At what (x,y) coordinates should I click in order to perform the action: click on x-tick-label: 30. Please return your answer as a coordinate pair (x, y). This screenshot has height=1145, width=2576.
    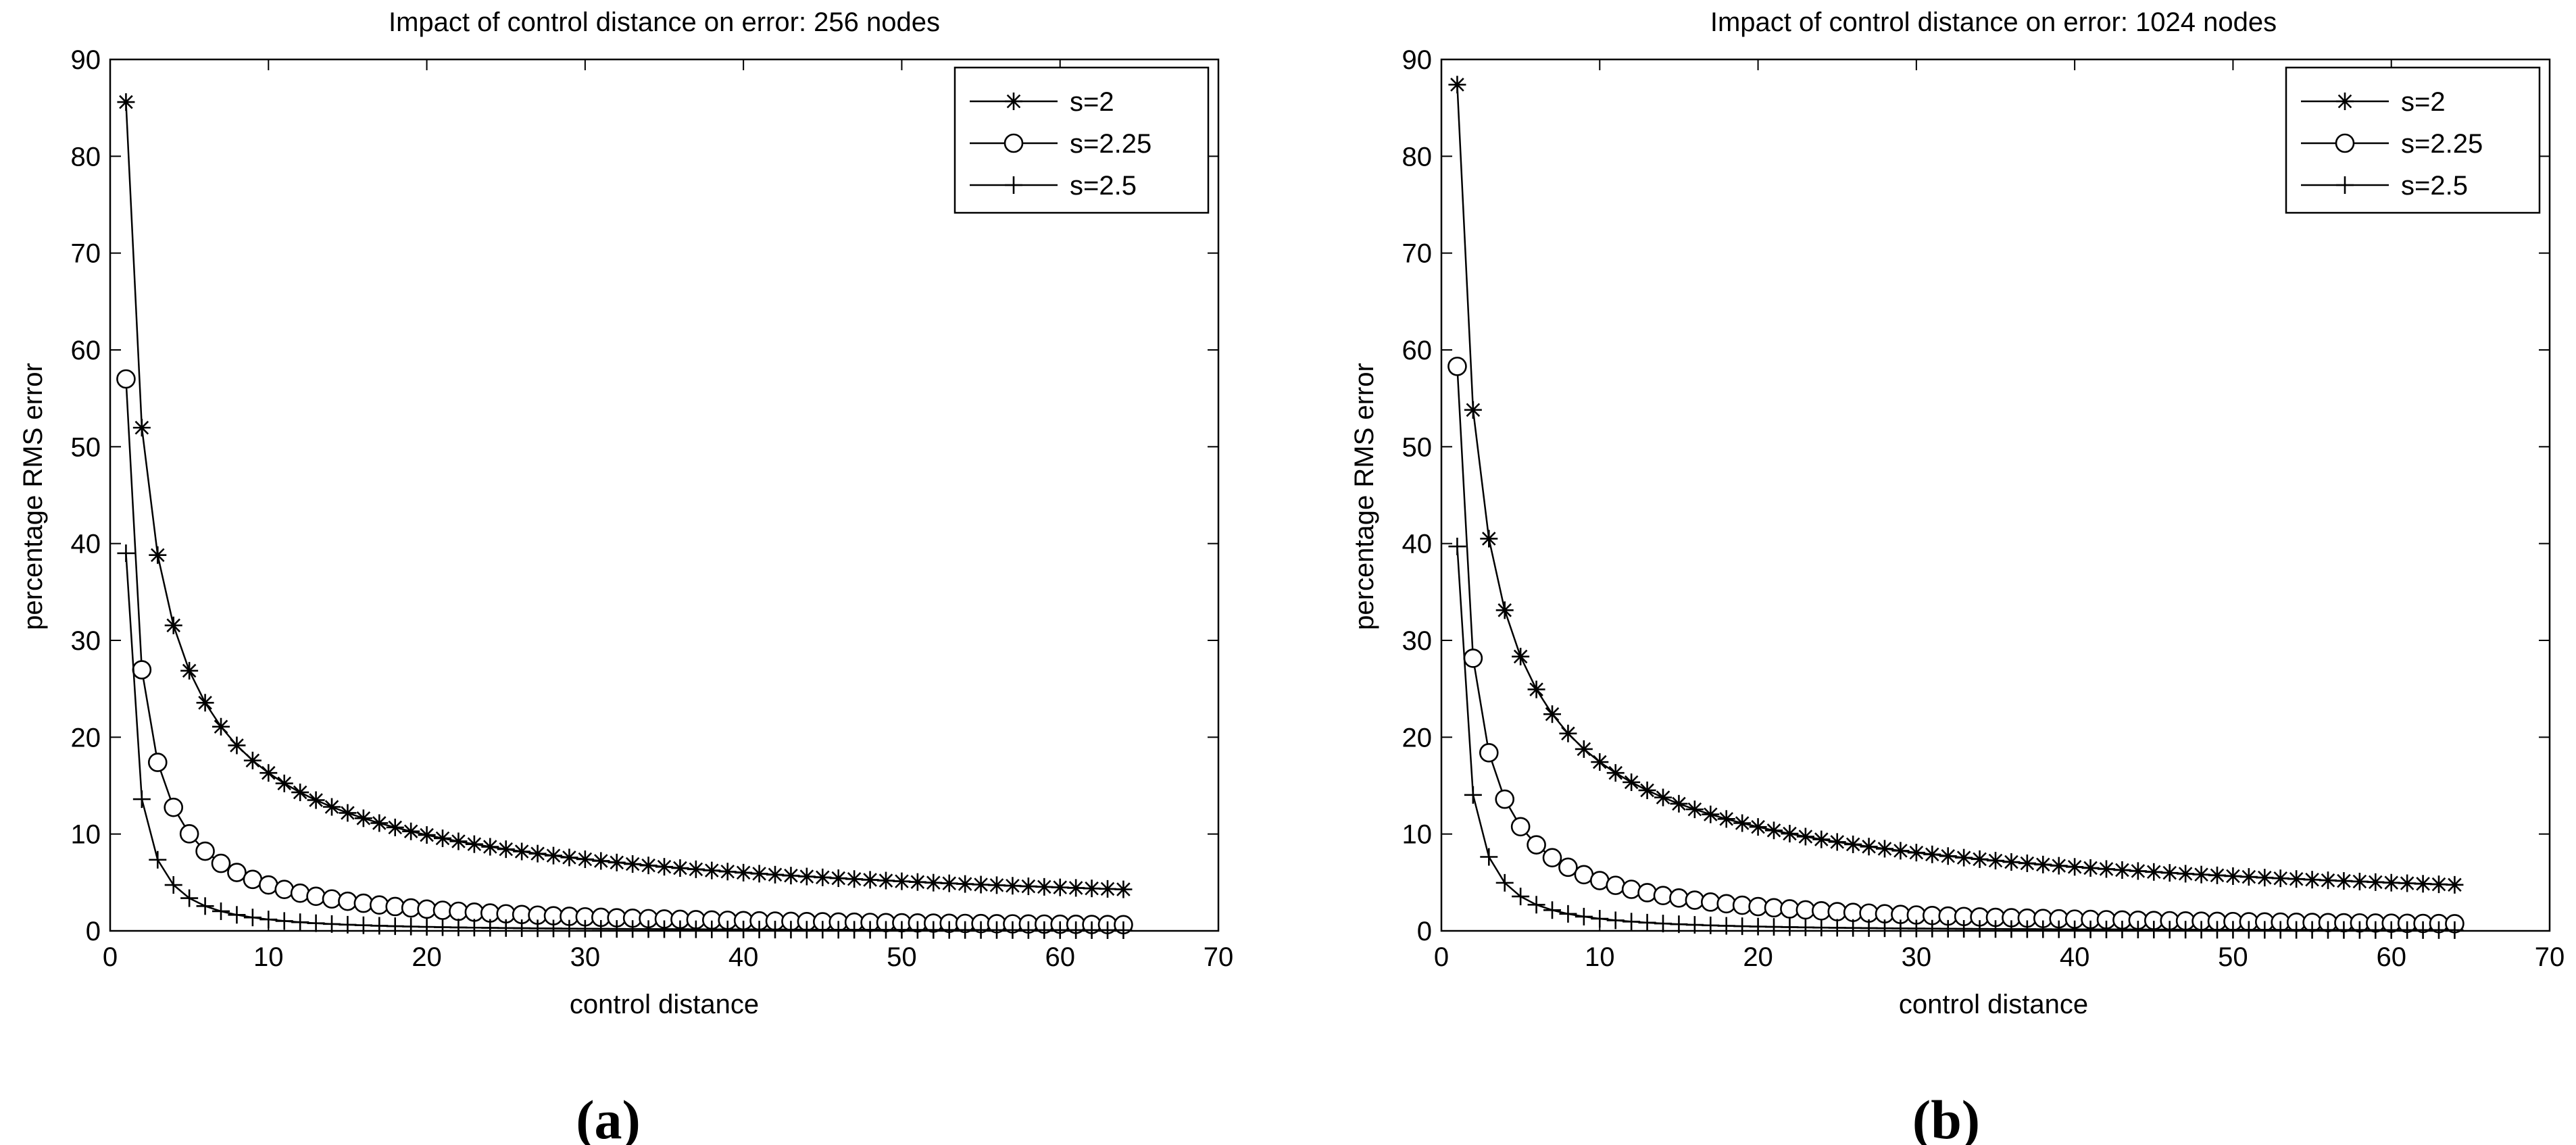
    Looking at the image, I should click on (586, 957).